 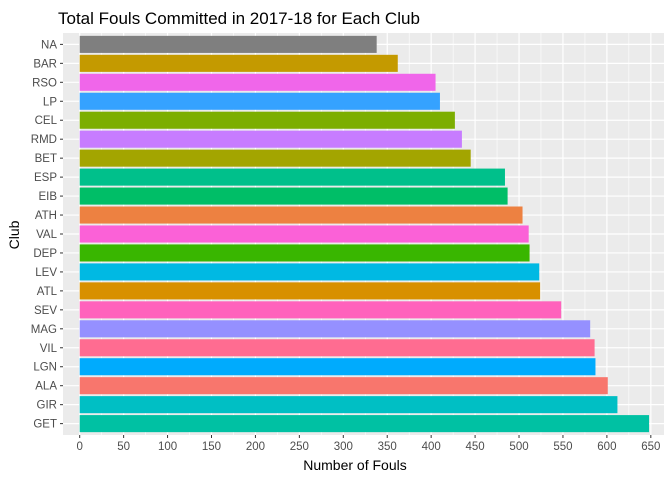 What do you see at coordinates (49, 349) in the screenshot?
I see `y-tick-label: VIL` at bounding box center [49, 349].